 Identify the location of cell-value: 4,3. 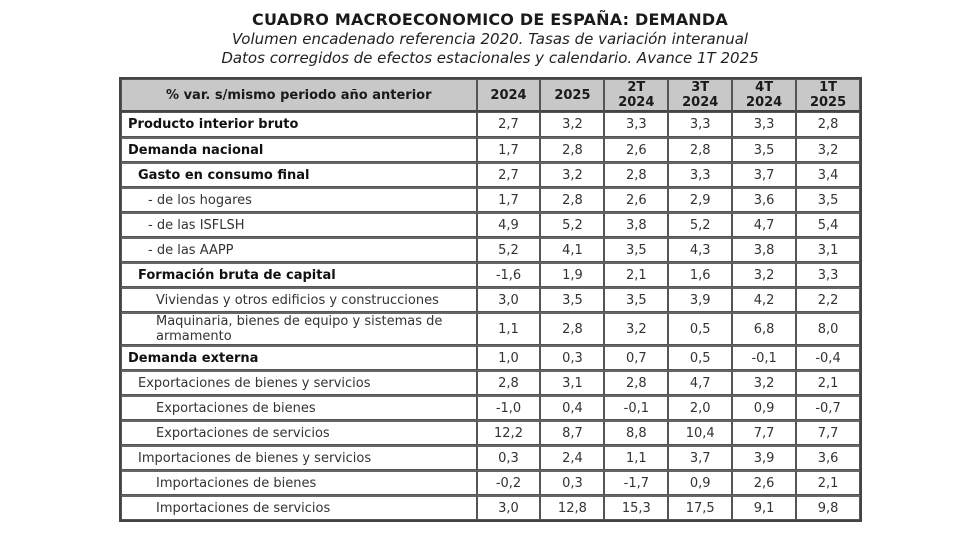
(700, 249).